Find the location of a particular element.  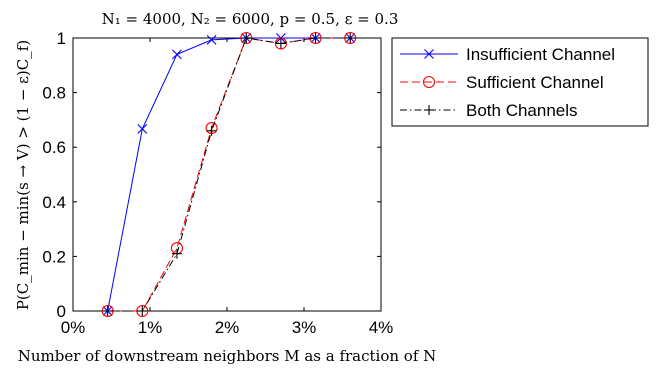

x-tick-label: 3% is located at coordinates (304, 327).